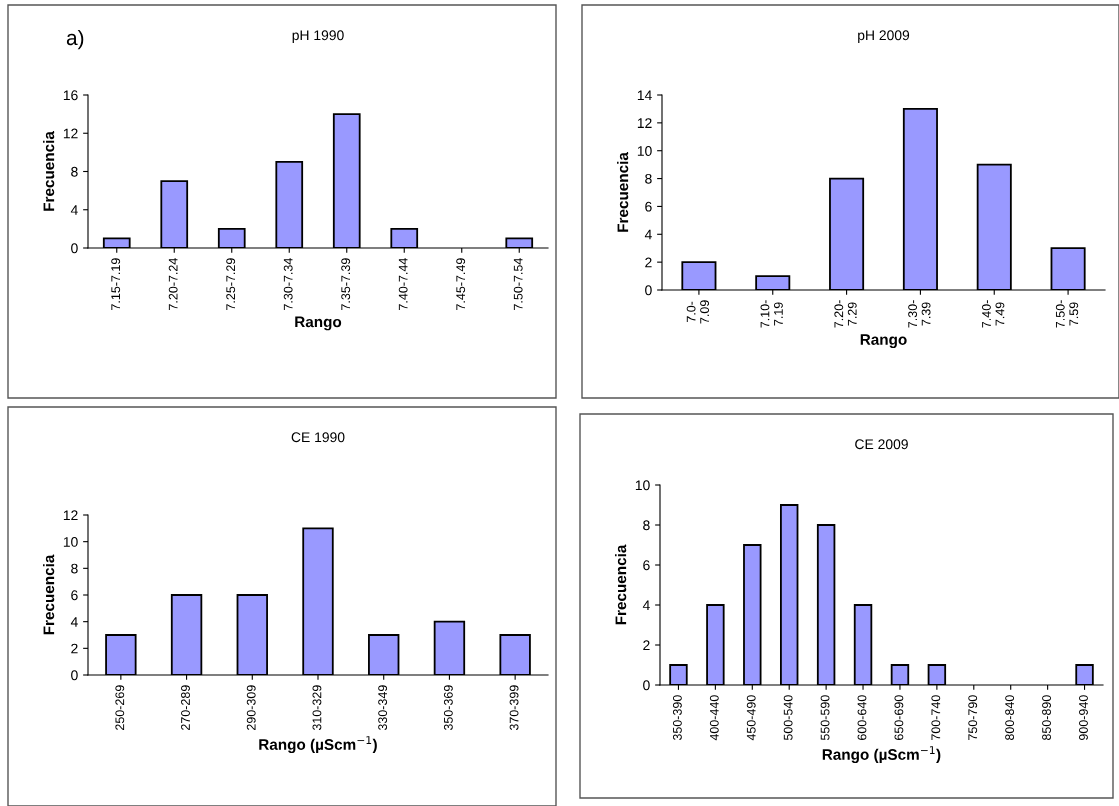 The image size is (1119, 806). Describe the element at coordinates (1046, 718) in the screenshot. I see `x-tick-label: 850-890` at that location.